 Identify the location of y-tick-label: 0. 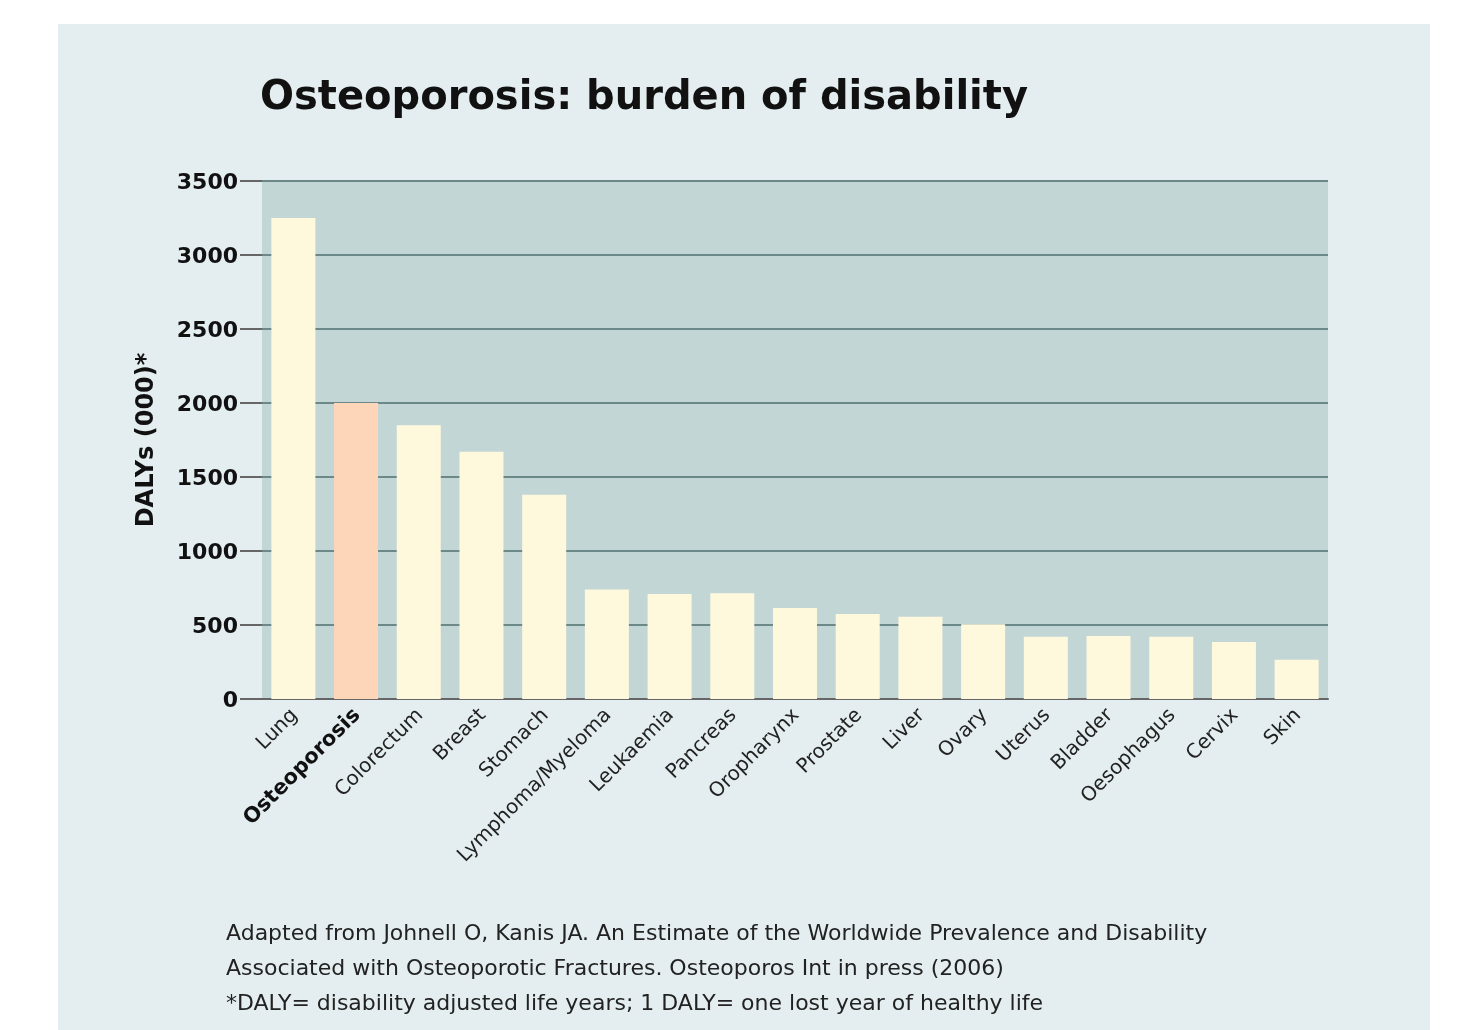
(230, 699).